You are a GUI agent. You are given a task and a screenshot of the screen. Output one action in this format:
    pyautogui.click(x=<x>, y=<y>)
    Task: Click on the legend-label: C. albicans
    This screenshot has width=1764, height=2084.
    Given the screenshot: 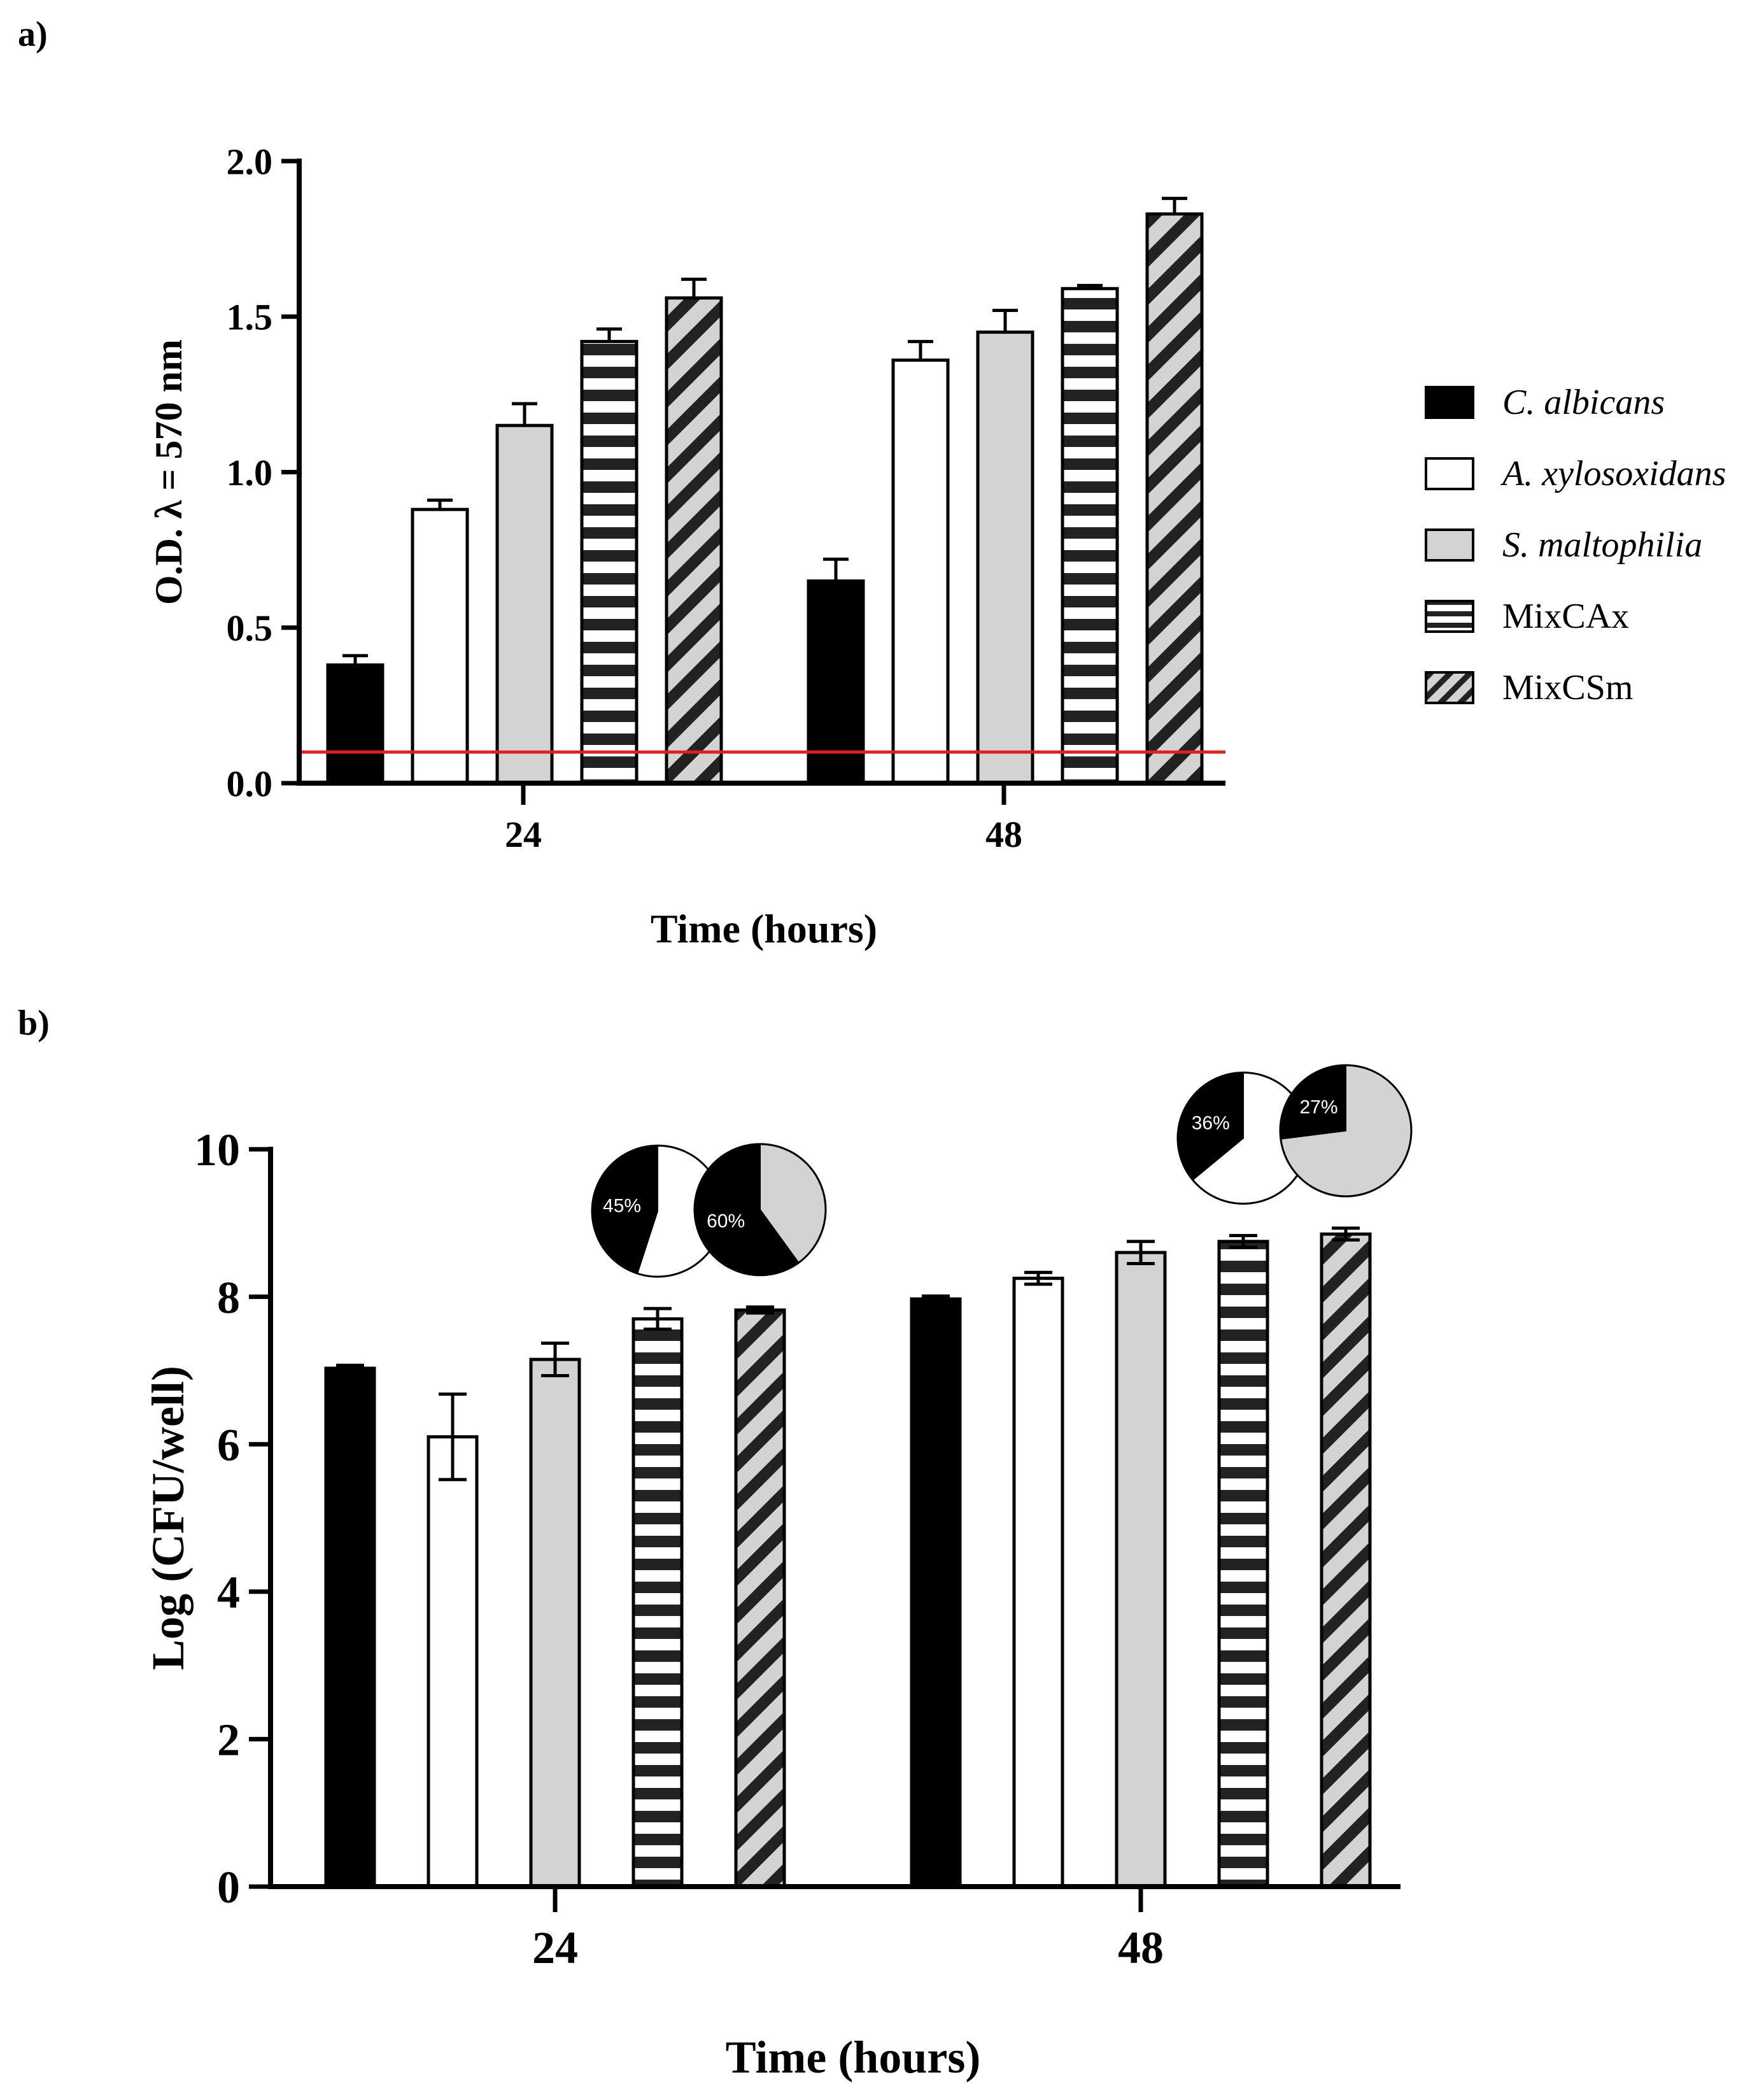 What is the action you would take?
    pyautogui.click(x=1584, y=402)
    